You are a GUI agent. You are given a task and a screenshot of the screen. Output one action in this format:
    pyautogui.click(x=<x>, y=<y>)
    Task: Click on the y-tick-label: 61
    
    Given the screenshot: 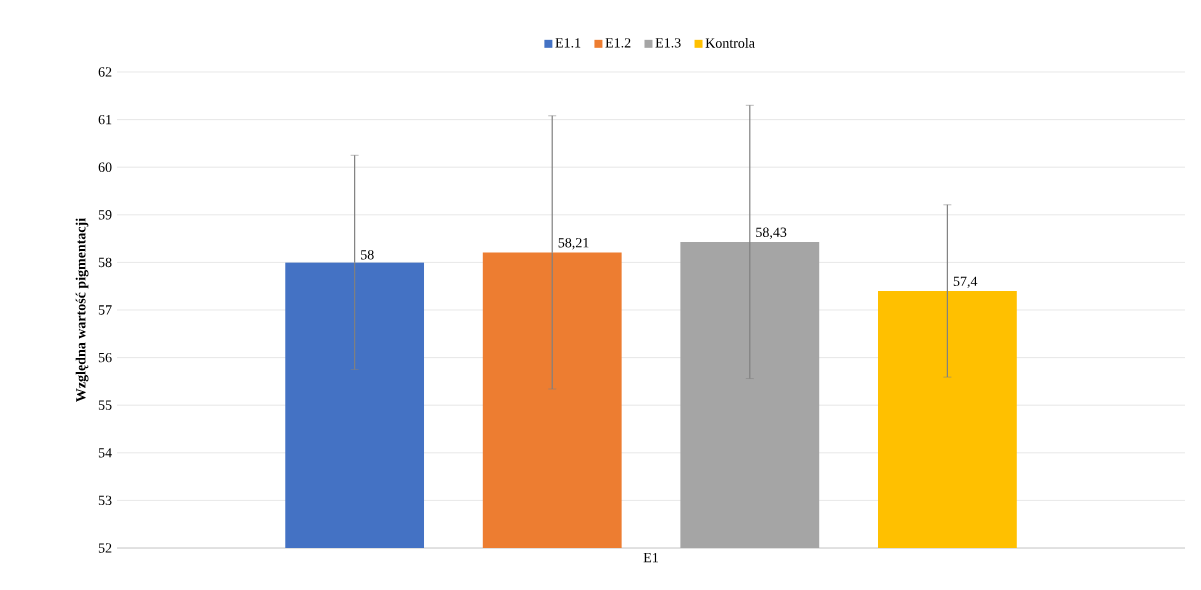 What is the action you would take?
    pyautogui.click(x=105, y=119)
    